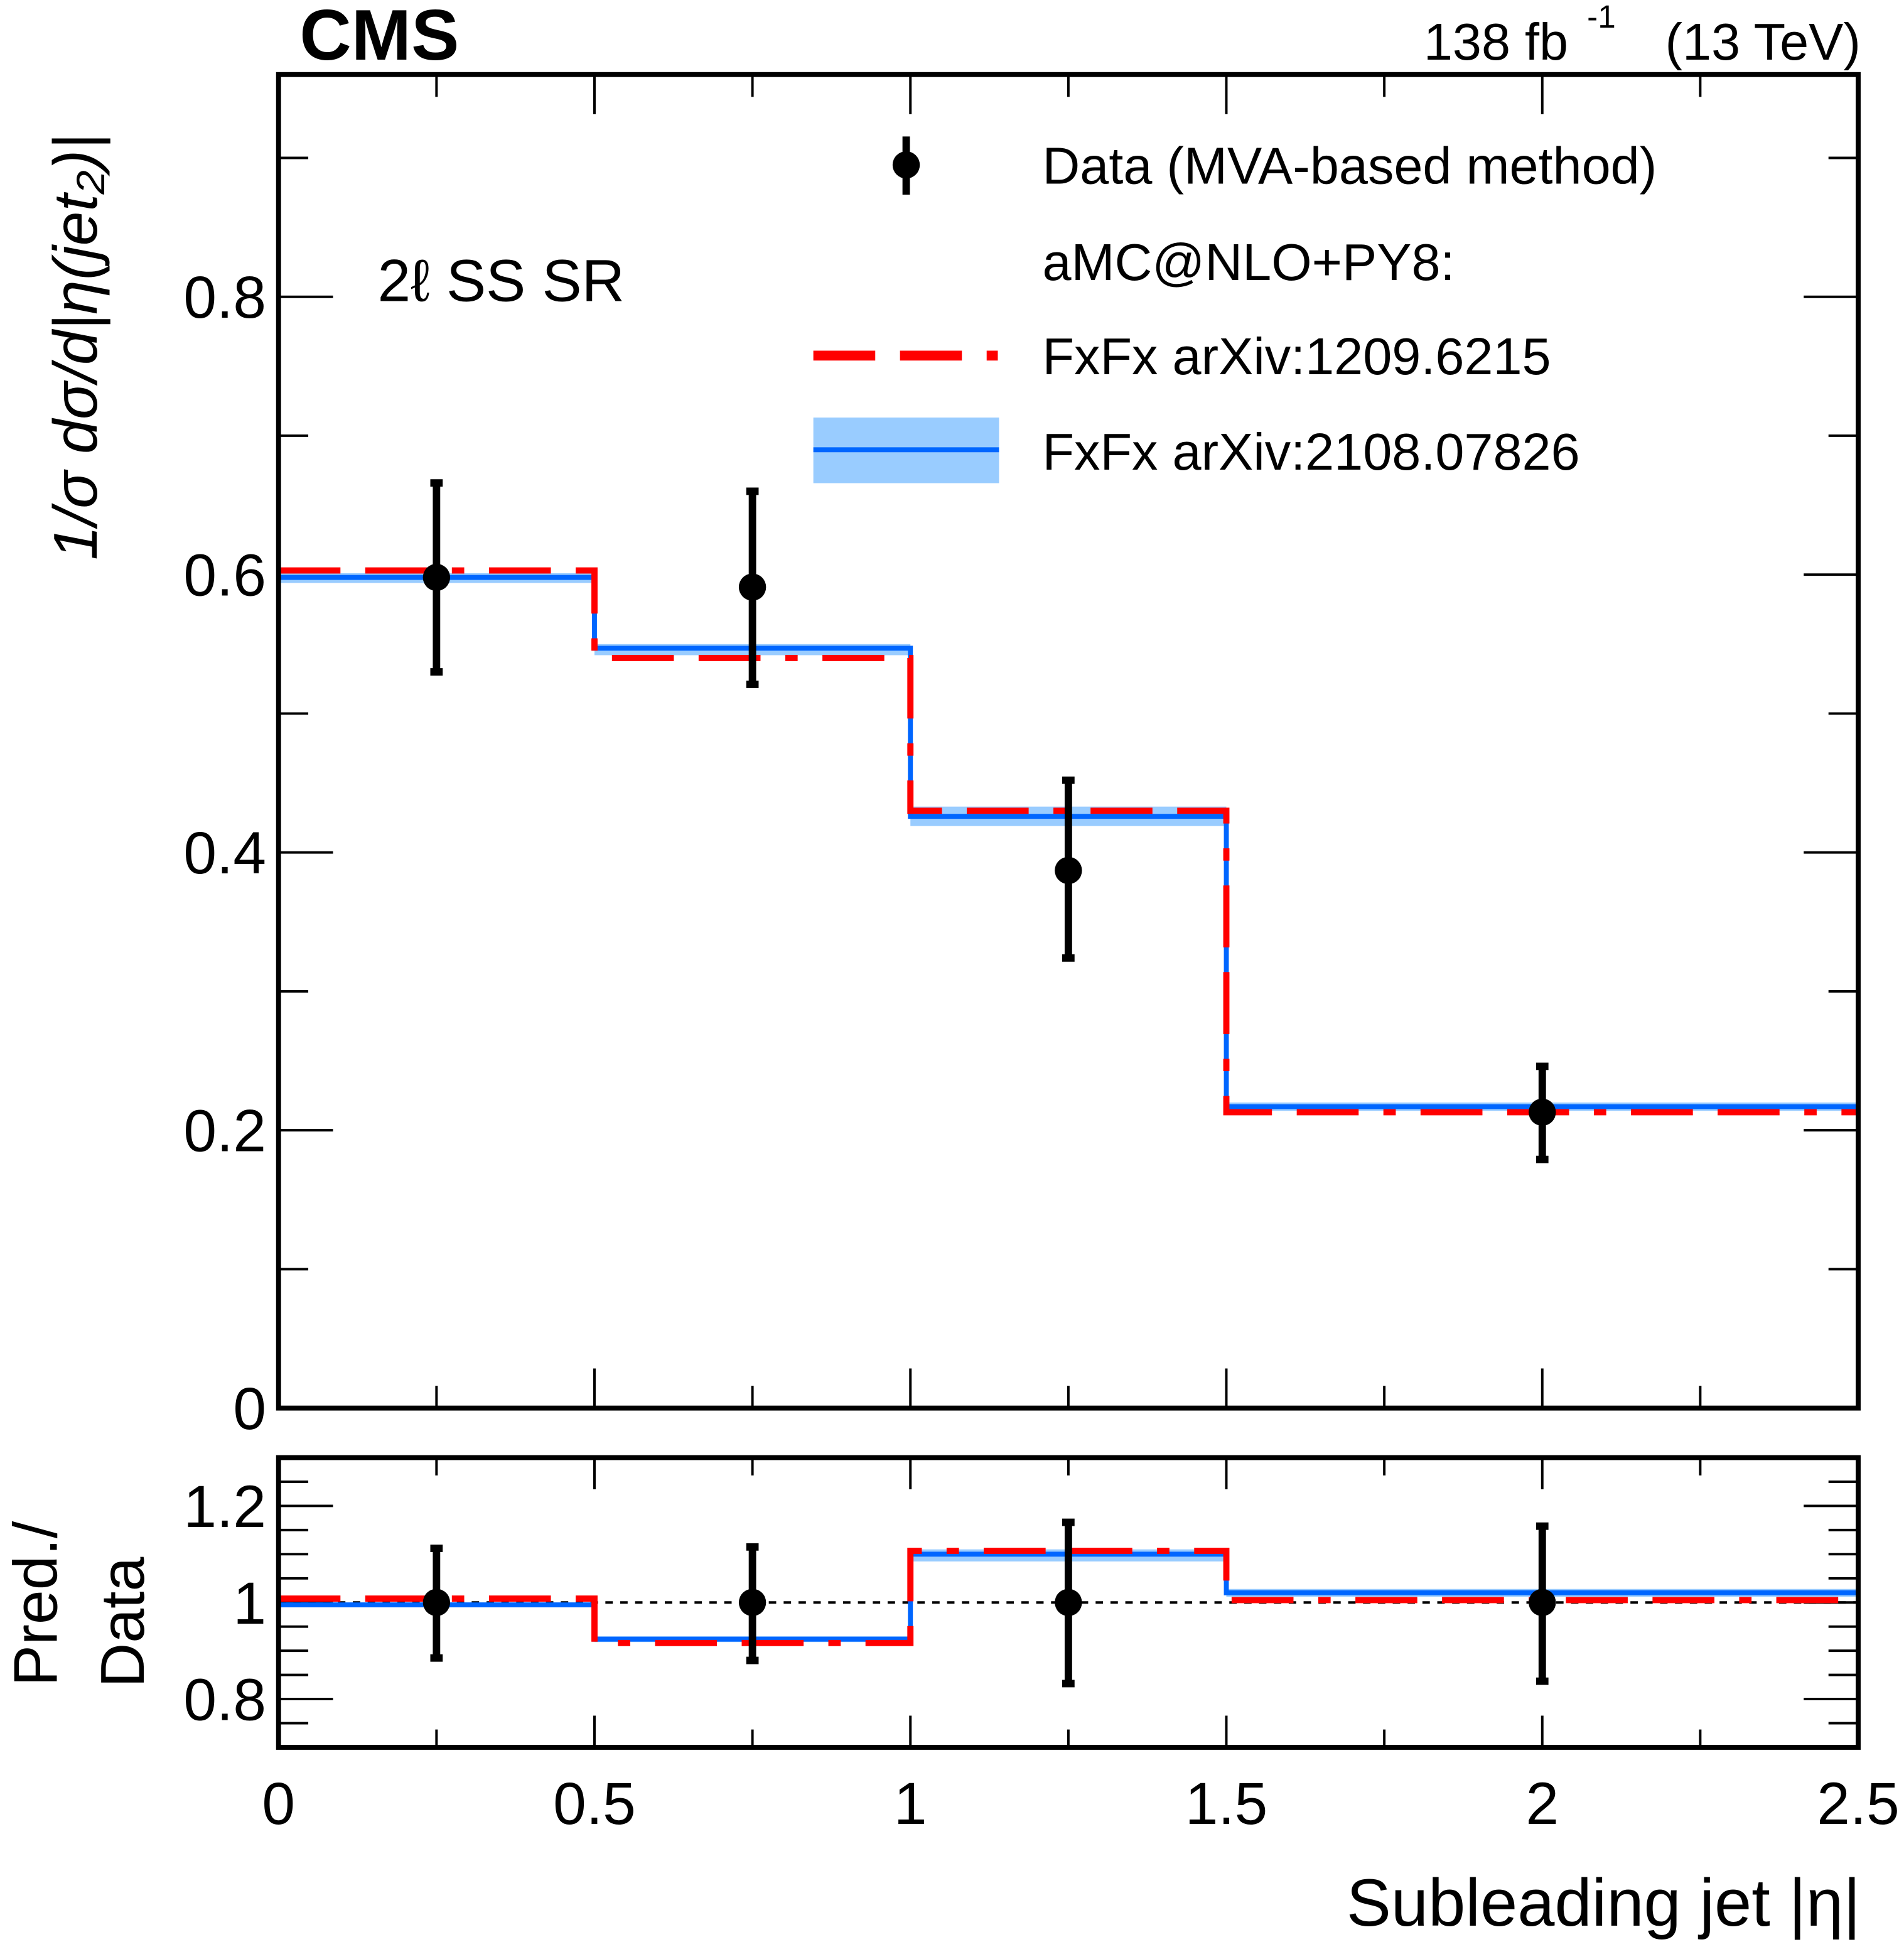 Image resolution: width=1904 pixels, height=1942 pixels. What do you see at coordinates (224, 1507) in the screenshot?
I see `y-tick-label: 1.2` at bounding box center [224, 1507].